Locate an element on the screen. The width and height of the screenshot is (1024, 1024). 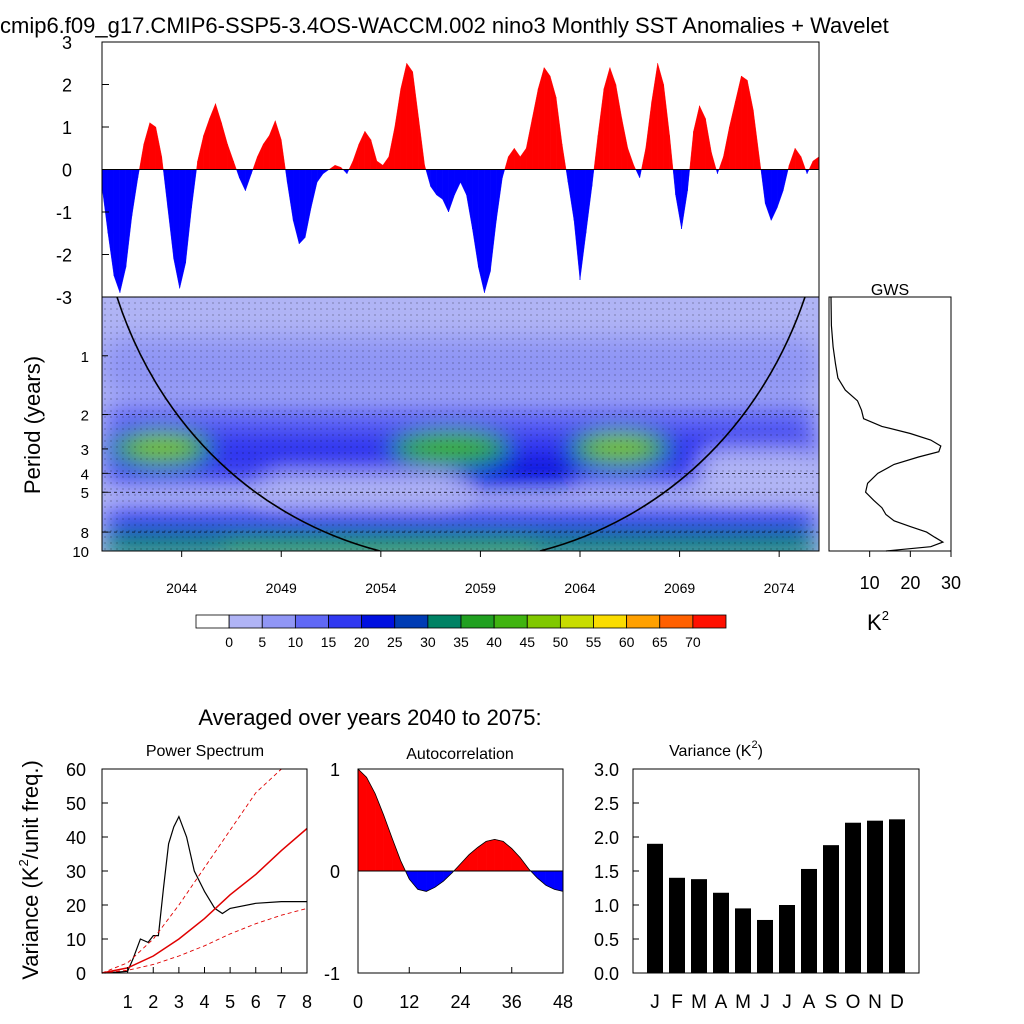
gws-unit-base: K is located at coordinates (874, 622).